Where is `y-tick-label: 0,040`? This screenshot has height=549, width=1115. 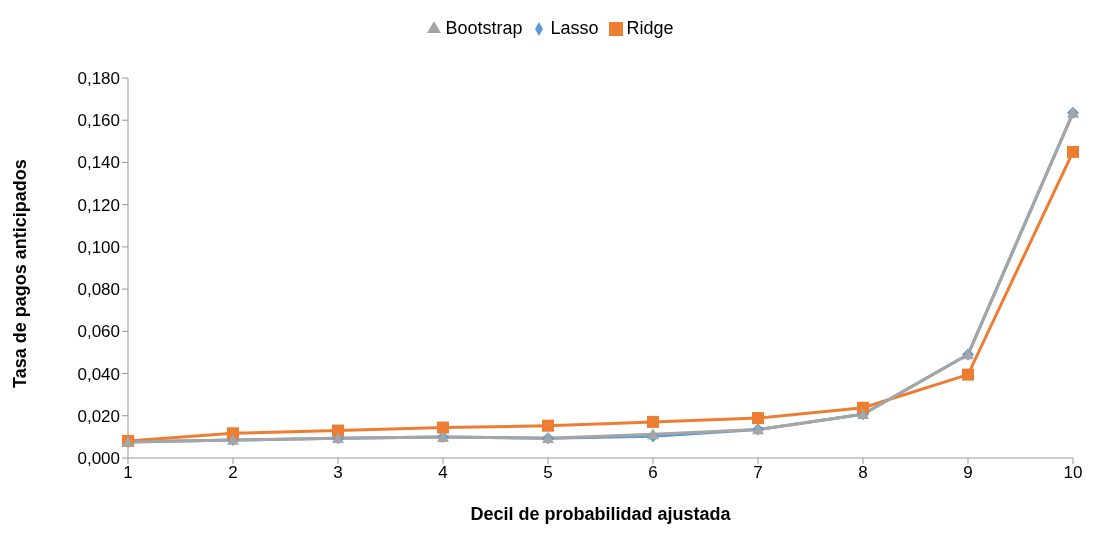
y-tick-label: 0,040 is located at coordinates (98, 374).